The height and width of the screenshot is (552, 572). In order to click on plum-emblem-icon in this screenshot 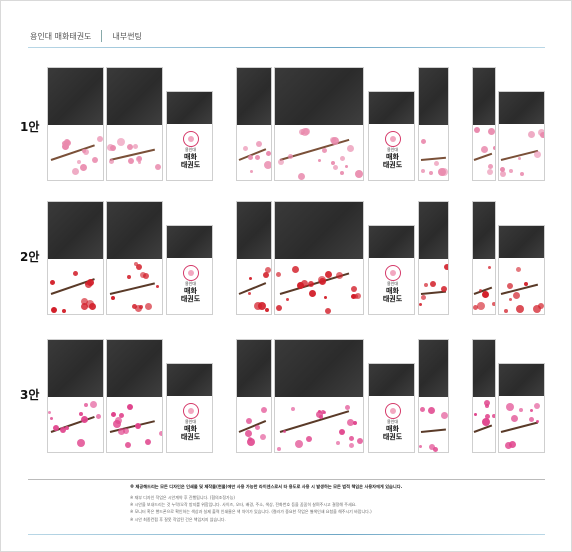, I will do `click(392, 411)`.